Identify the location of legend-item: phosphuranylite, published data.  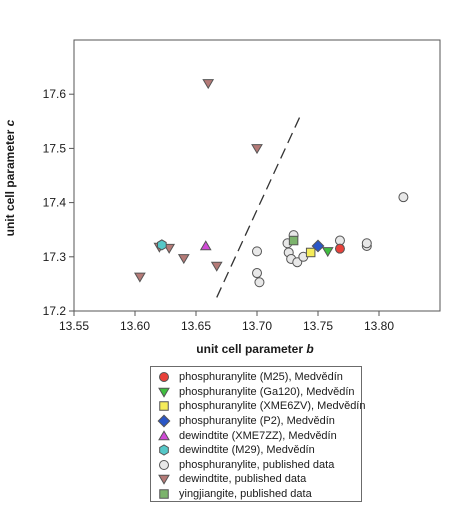
(259, 465).